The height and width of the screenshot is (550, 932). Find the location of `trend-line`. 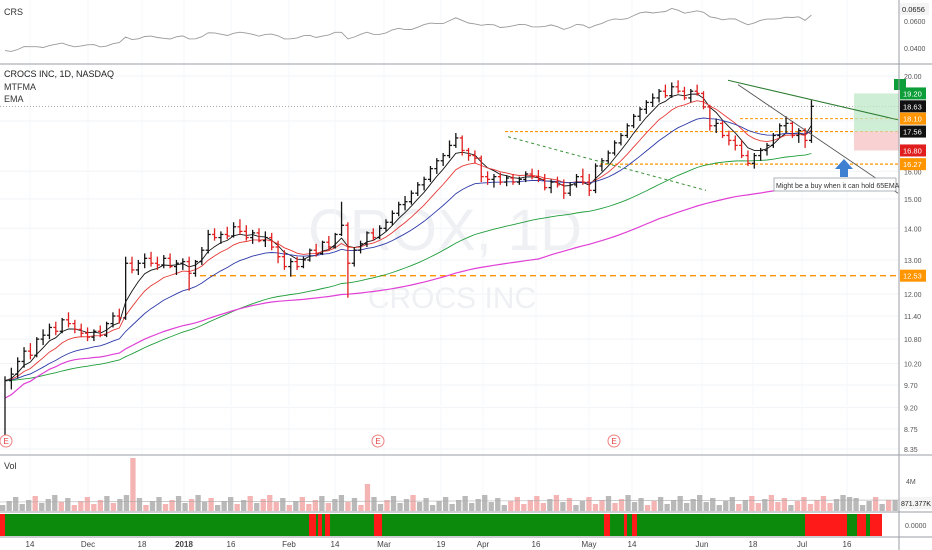

trend-line is located at coordinates (813, 100).